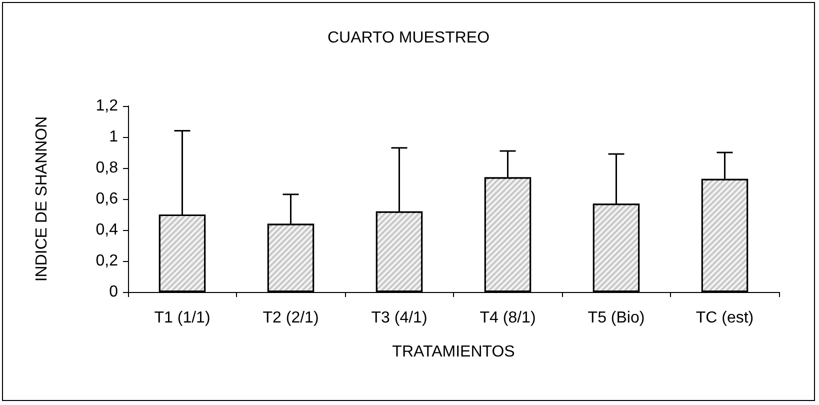 This screenshot has height=405, width=819. I want to click on y-tick-label: 0,6, so click(107, 199).